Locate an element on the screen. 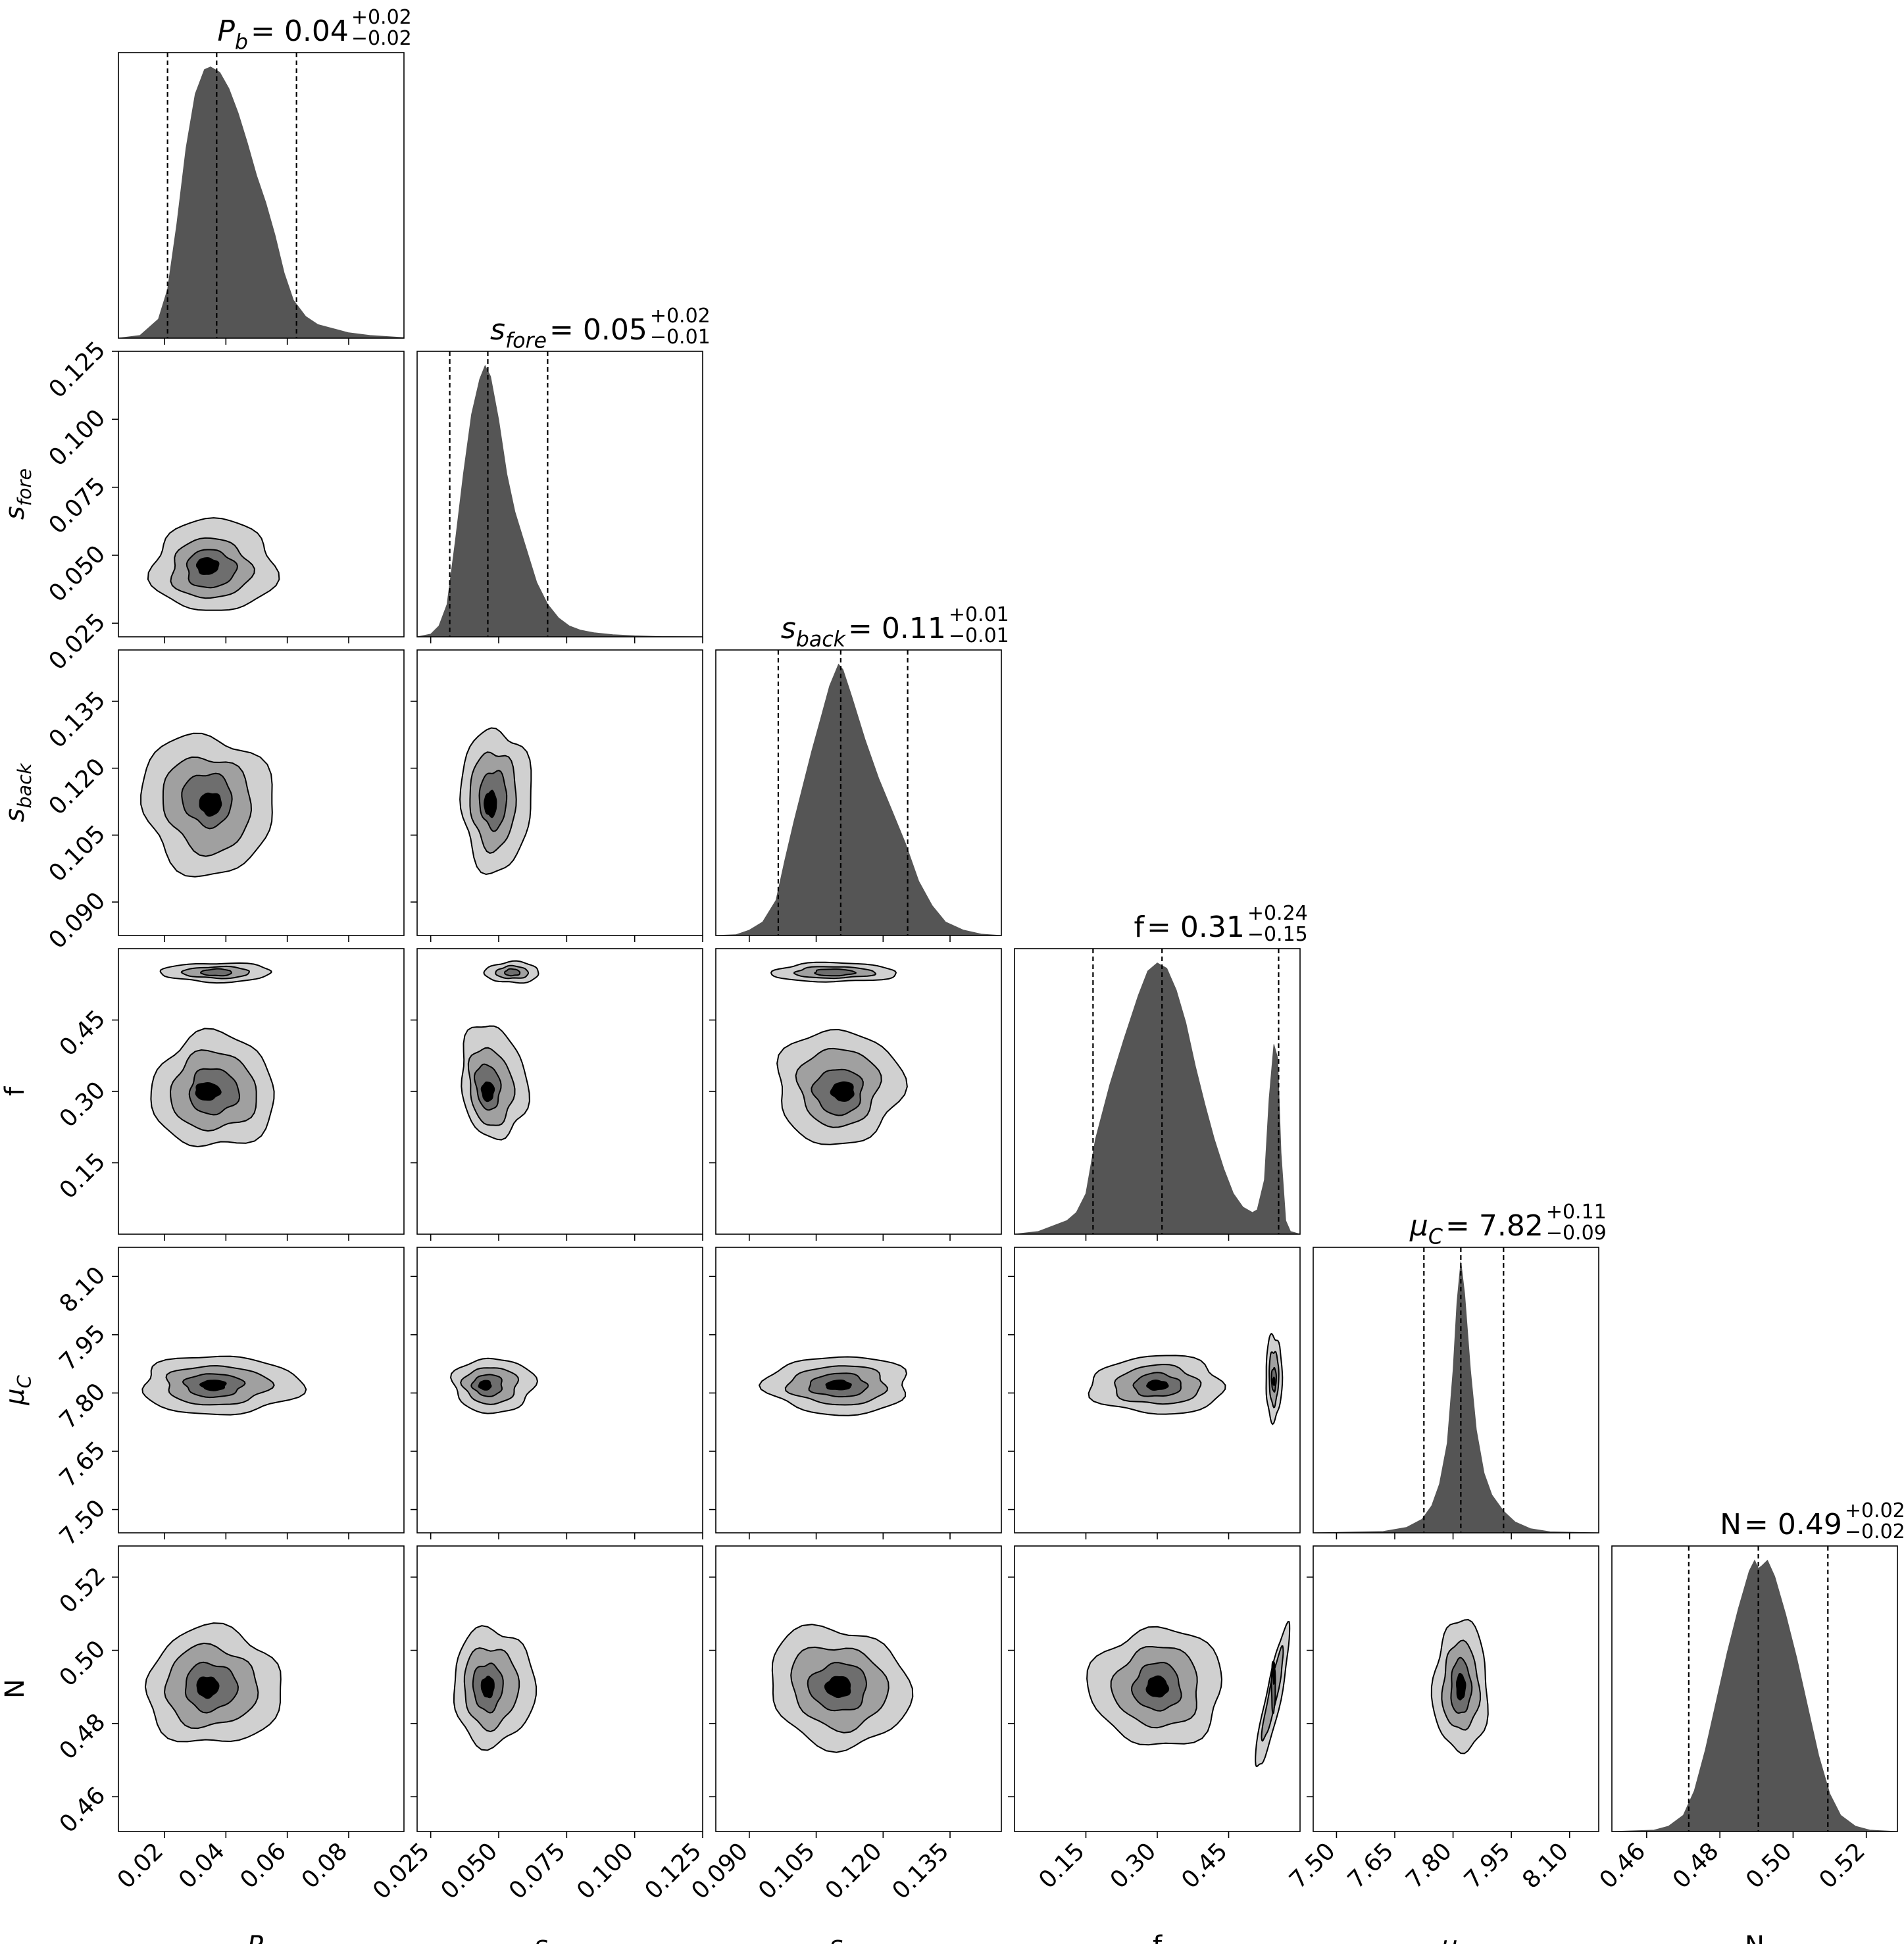 The image size is (1904, 1944). y-tick-label-f-1: 0.30 is located at coordinates (83, 1104).